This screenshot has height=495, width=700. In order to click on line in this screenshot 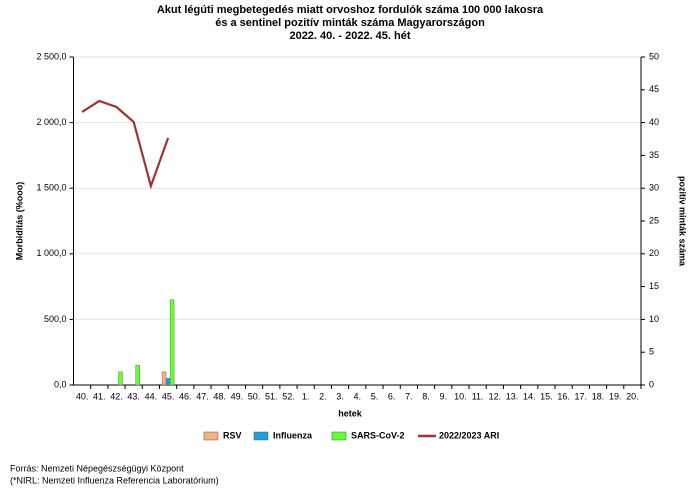, I will do `click(125, 144)`.